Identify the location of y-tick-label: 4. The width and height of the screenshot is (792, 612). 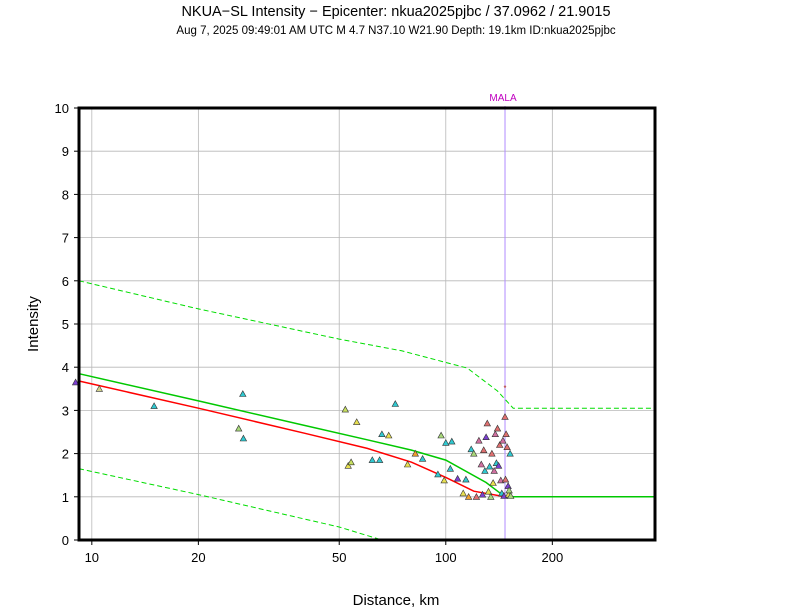
(65, 367).